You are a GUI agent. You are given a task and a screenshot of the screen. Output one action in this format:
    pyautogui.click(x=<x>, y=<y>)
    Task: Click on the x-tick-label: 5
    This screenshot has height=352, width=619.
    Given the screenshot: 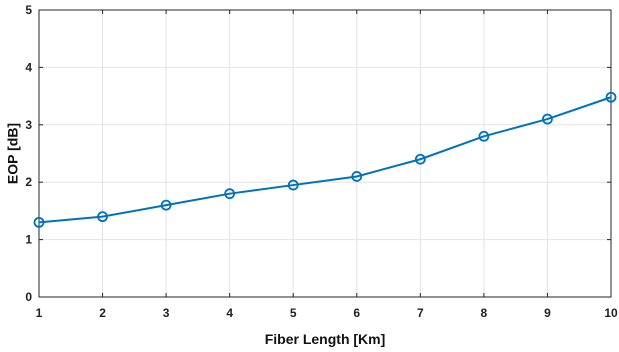 What is the action you would take?
    pyautogui.click(x=293, y=313)
    